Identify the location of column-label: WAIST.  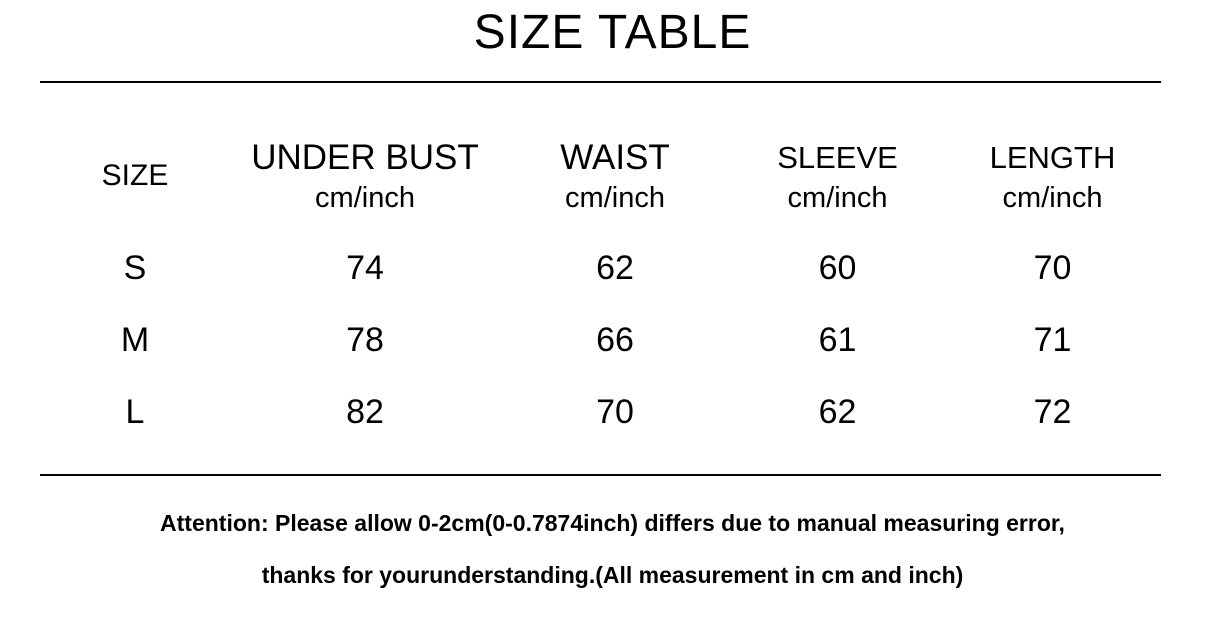
(615, 157).